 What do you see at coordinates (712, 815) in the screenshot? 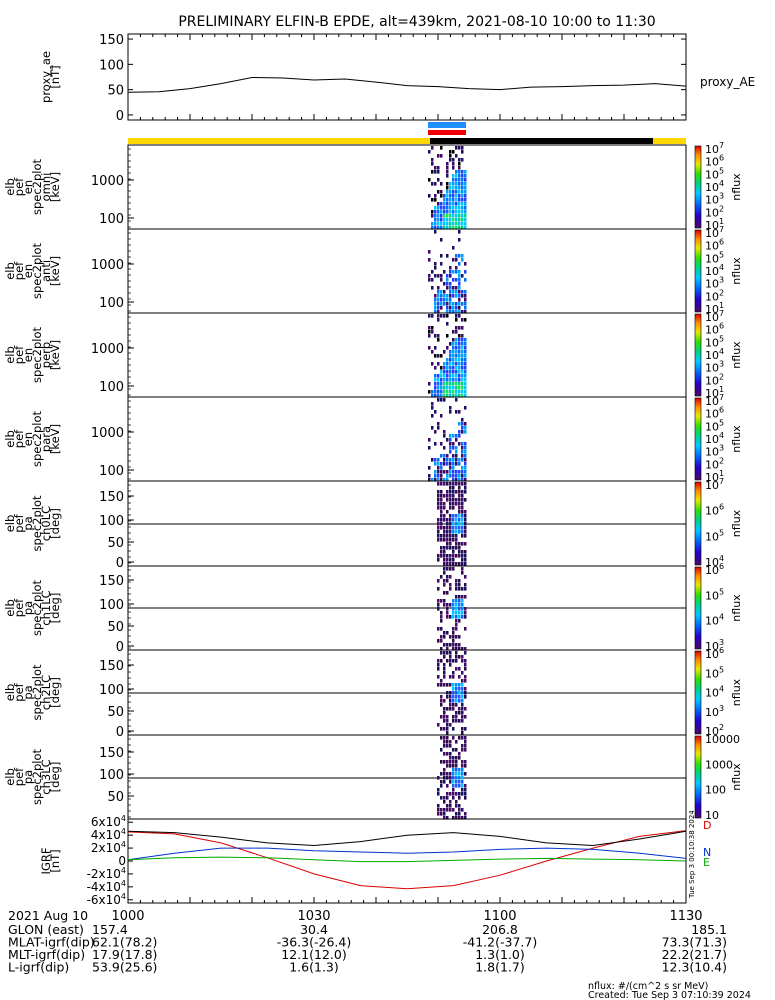
I see `colorbar-tick-label: 10` at bounding box center [712, 815].